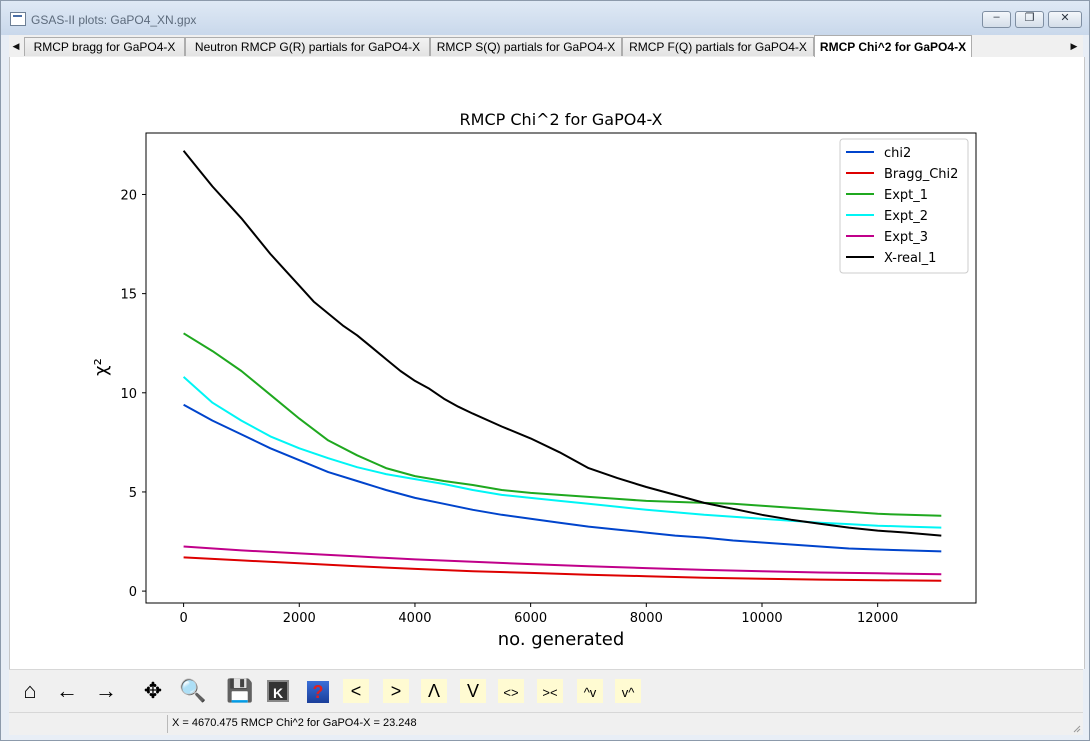  I want to click on x-tick-label: 0, so click(183, 618).